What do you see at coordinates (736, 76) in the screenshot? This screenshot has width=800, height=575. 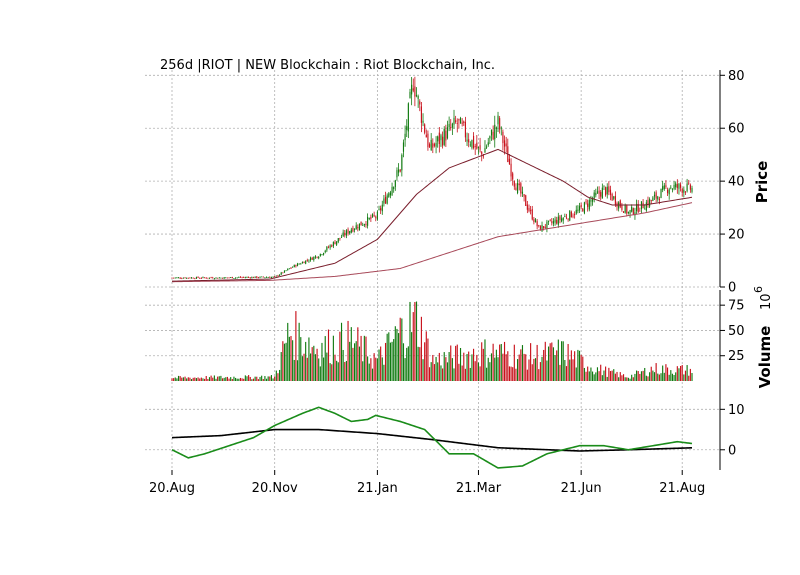 I see `price-tick-label: 80` at bounding box center [736, 76].